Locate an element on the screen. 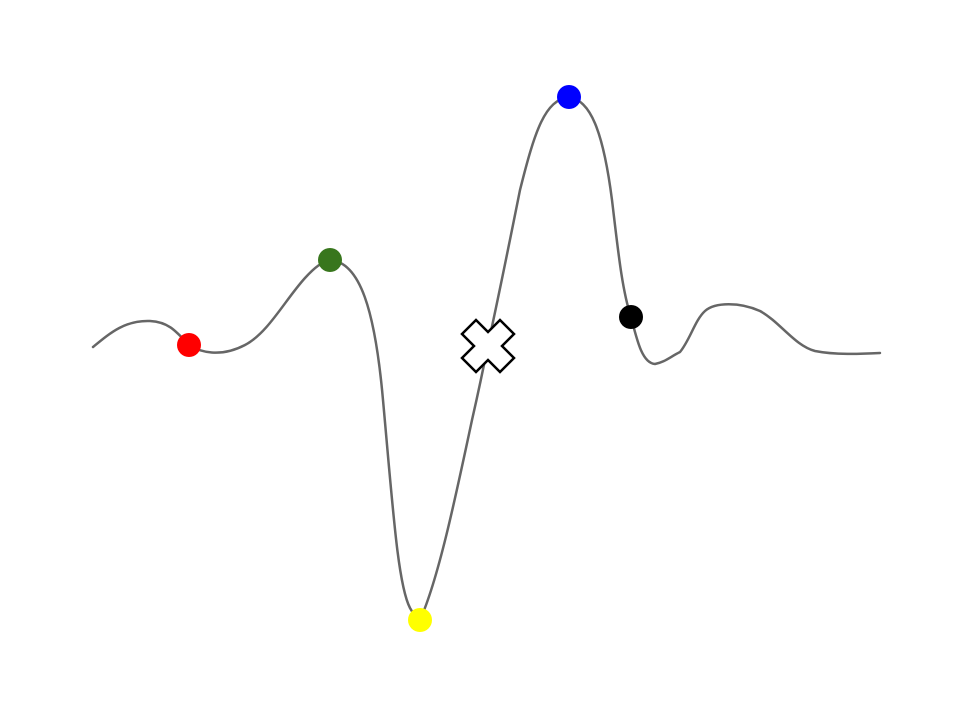 The image size is (960, 720). black-marker is located at coordinates (631, 317).